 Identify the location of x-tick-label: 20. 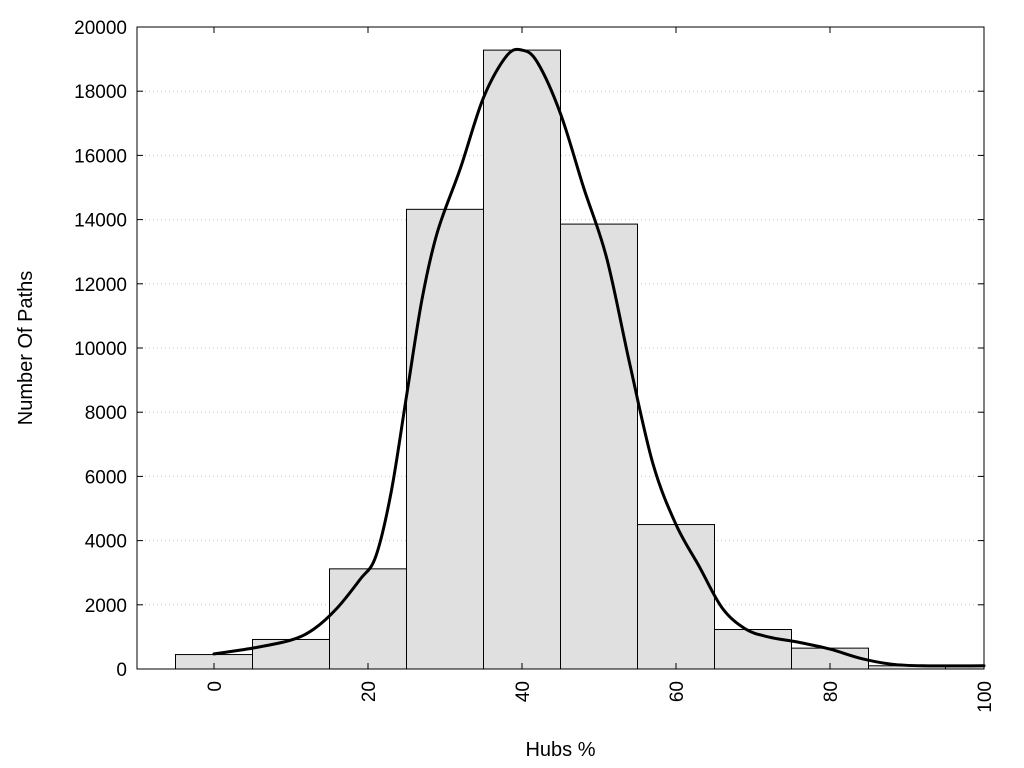
(369, 691).